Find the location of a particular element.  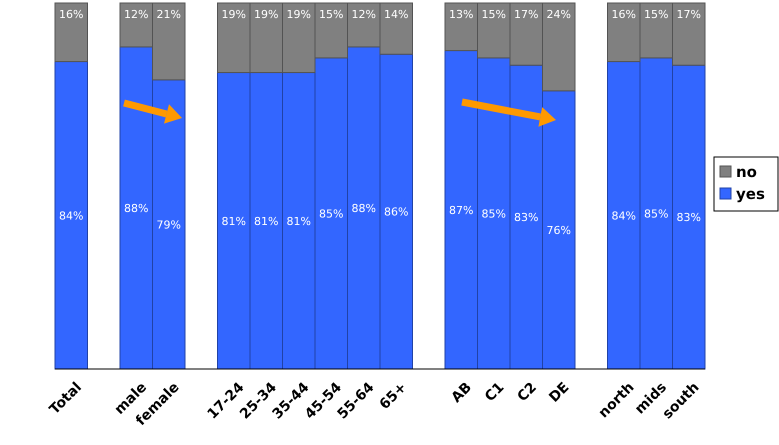

data-label: 76% is located at coordinates (558, 230).